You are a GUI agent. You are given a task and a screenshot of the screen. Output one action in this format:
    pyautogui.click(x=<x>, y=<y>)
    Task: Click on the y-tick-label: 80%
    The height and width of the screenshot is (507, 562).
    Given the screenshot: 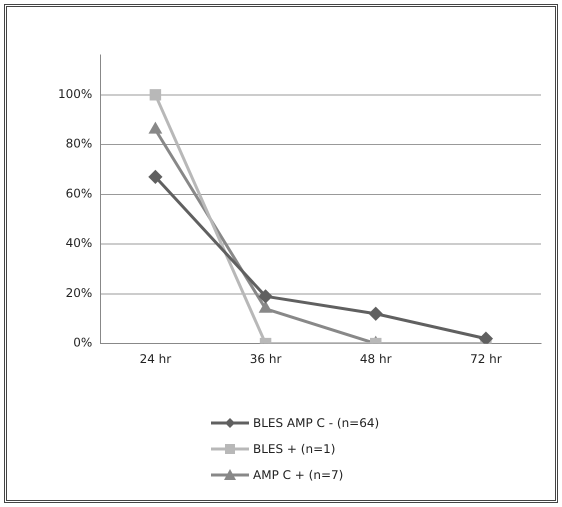 What is the action you would take?
    pyautogui.click(x=79, y=143)
    